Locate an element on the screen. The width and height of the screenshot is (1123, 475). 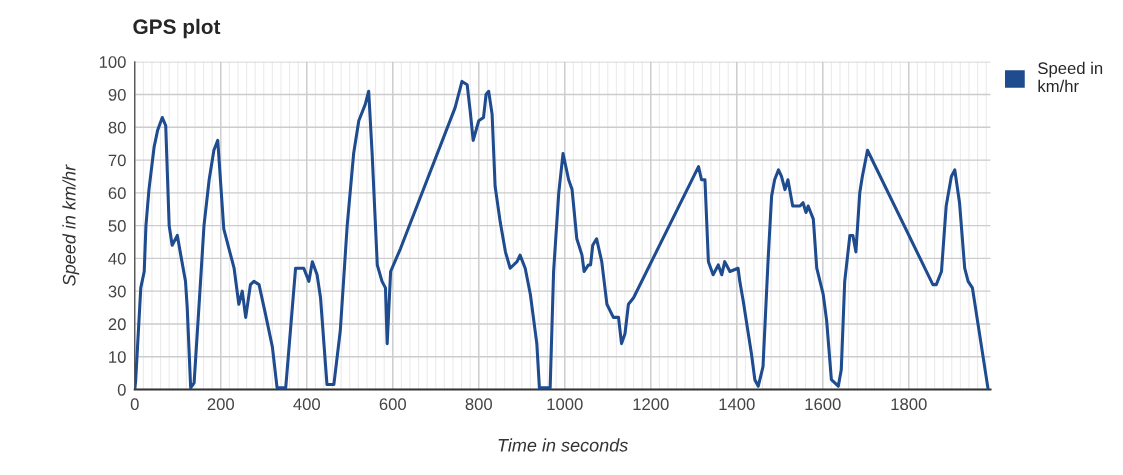
x-tick-label: 1400 is located at coordinates (737, 404).